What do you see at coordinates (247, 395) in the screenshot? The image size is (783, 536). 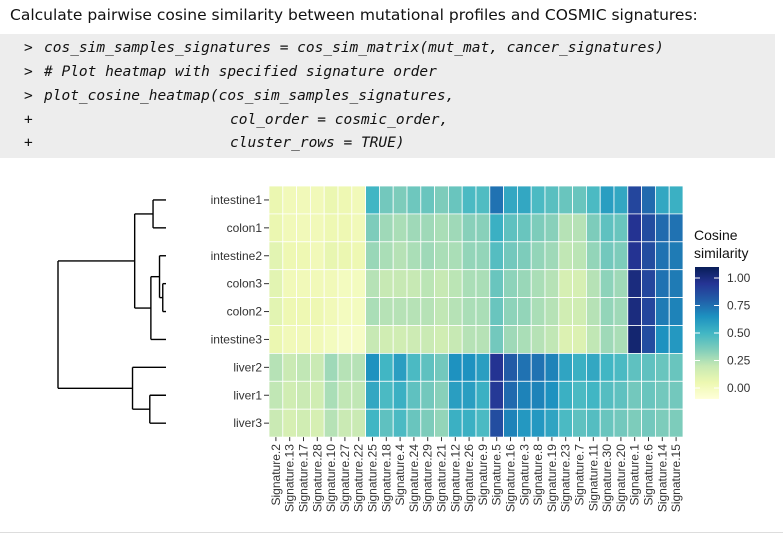 I see `row-label: liver1` at bounding box center [247, 395].